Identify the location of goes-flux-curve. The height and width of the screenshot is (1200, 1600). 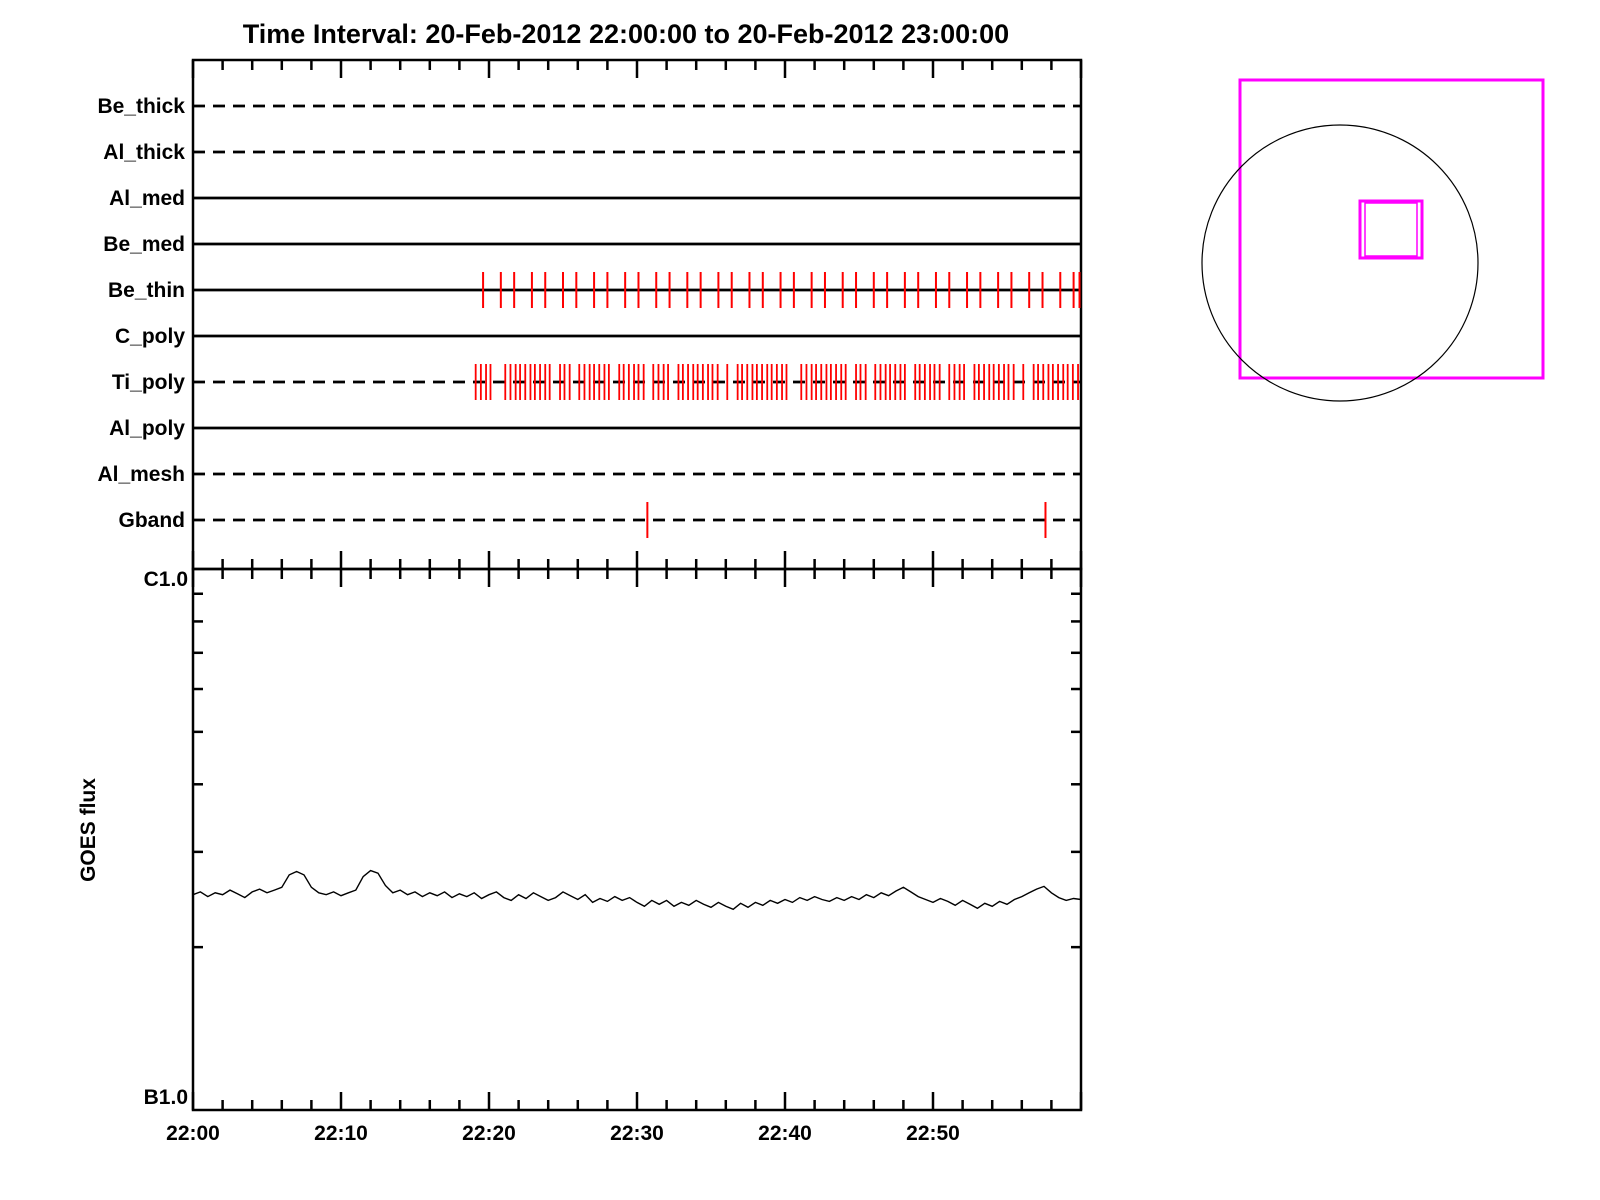
(637, 890).